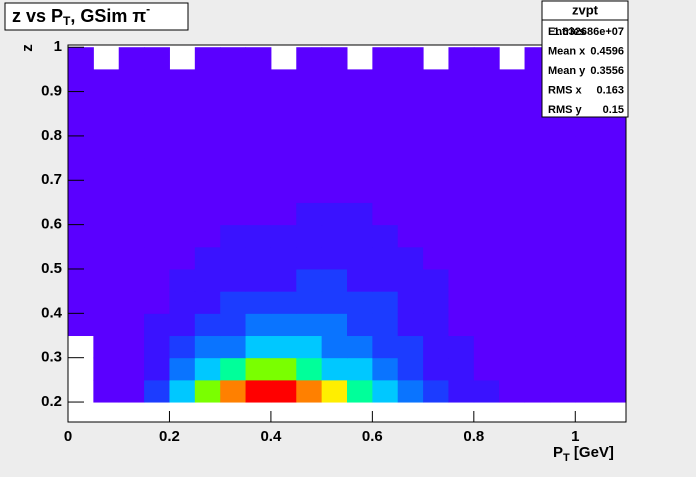  I want to click on x-tick-label: 0.2, so click(169, 436).